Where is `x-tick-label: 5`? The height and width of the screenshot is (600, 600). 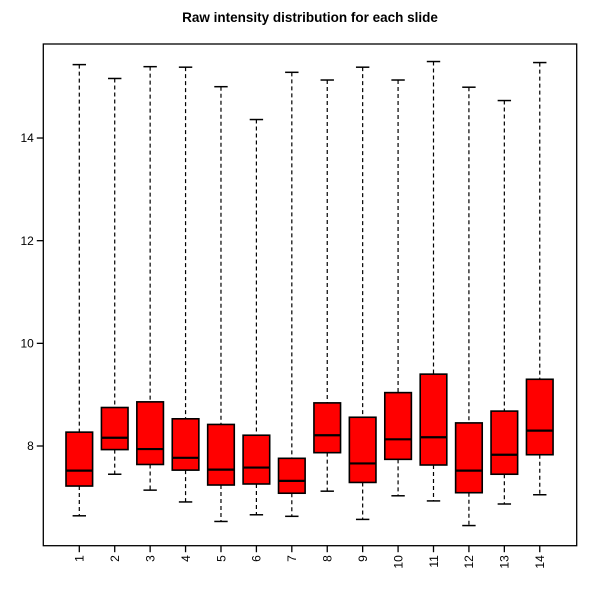 x-tick-label: 5 is located at coordinates (221, 558).